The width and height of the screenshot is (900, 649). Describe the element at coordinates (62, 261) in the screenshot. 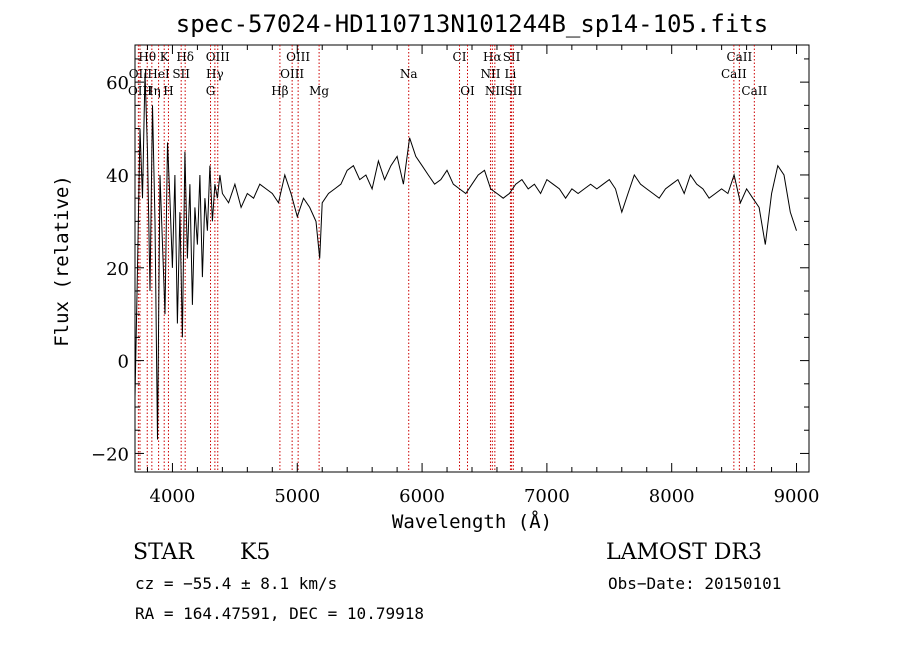

I see `y-axis-label: Flux (relative)` at that location.